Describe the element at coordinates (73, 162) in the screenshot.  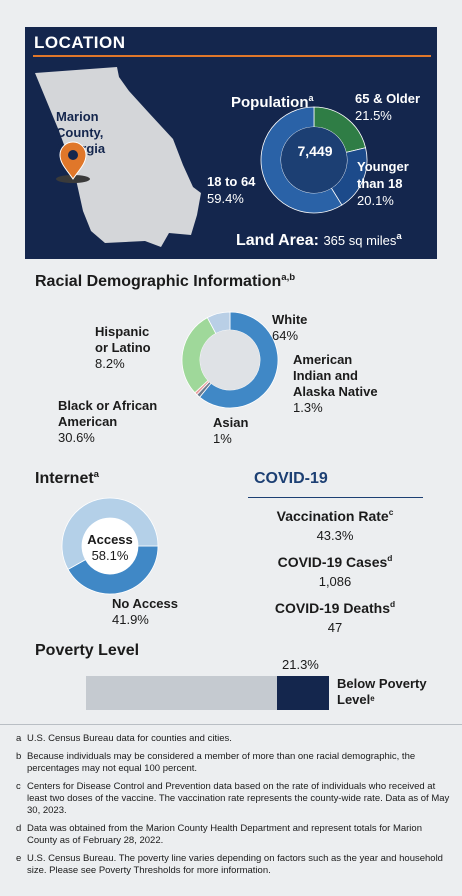
I see `location-pin-icon` at that location.